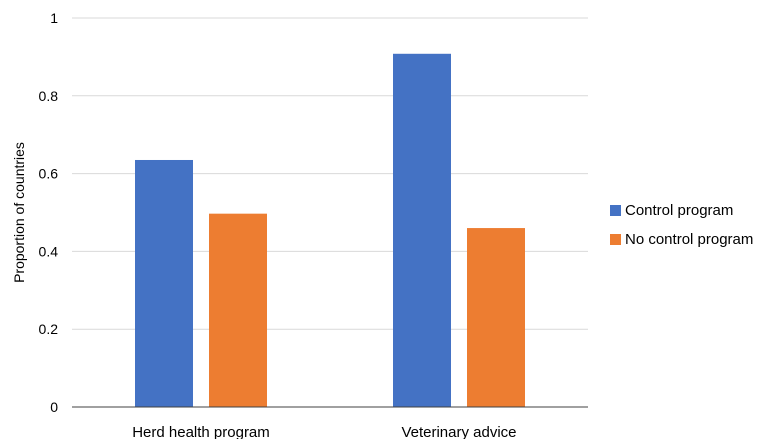 This screenshot has width=772, height=439. Describe the element at coordinates (54, 18) in the screenshot. I see `y-tick-label: 1` at that location.